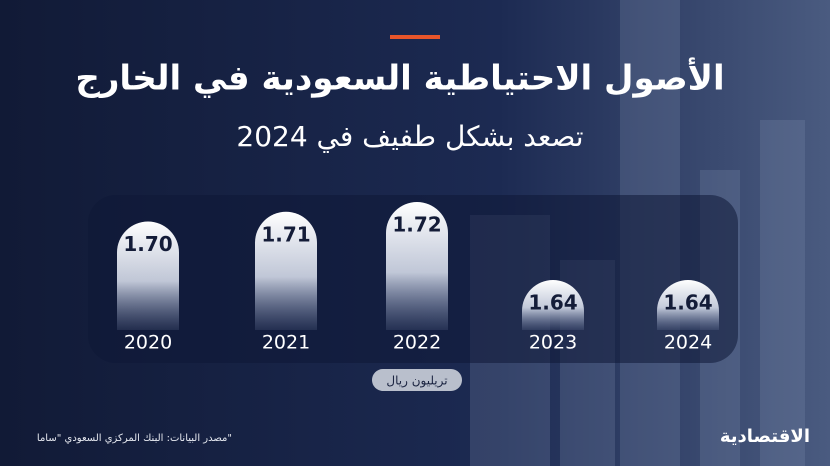 The image size is (830, 466). What do you see at coordinates (553, 343) in the screenshot?
I see `x-tick-label: 2023` at bounding box center [553, 343].